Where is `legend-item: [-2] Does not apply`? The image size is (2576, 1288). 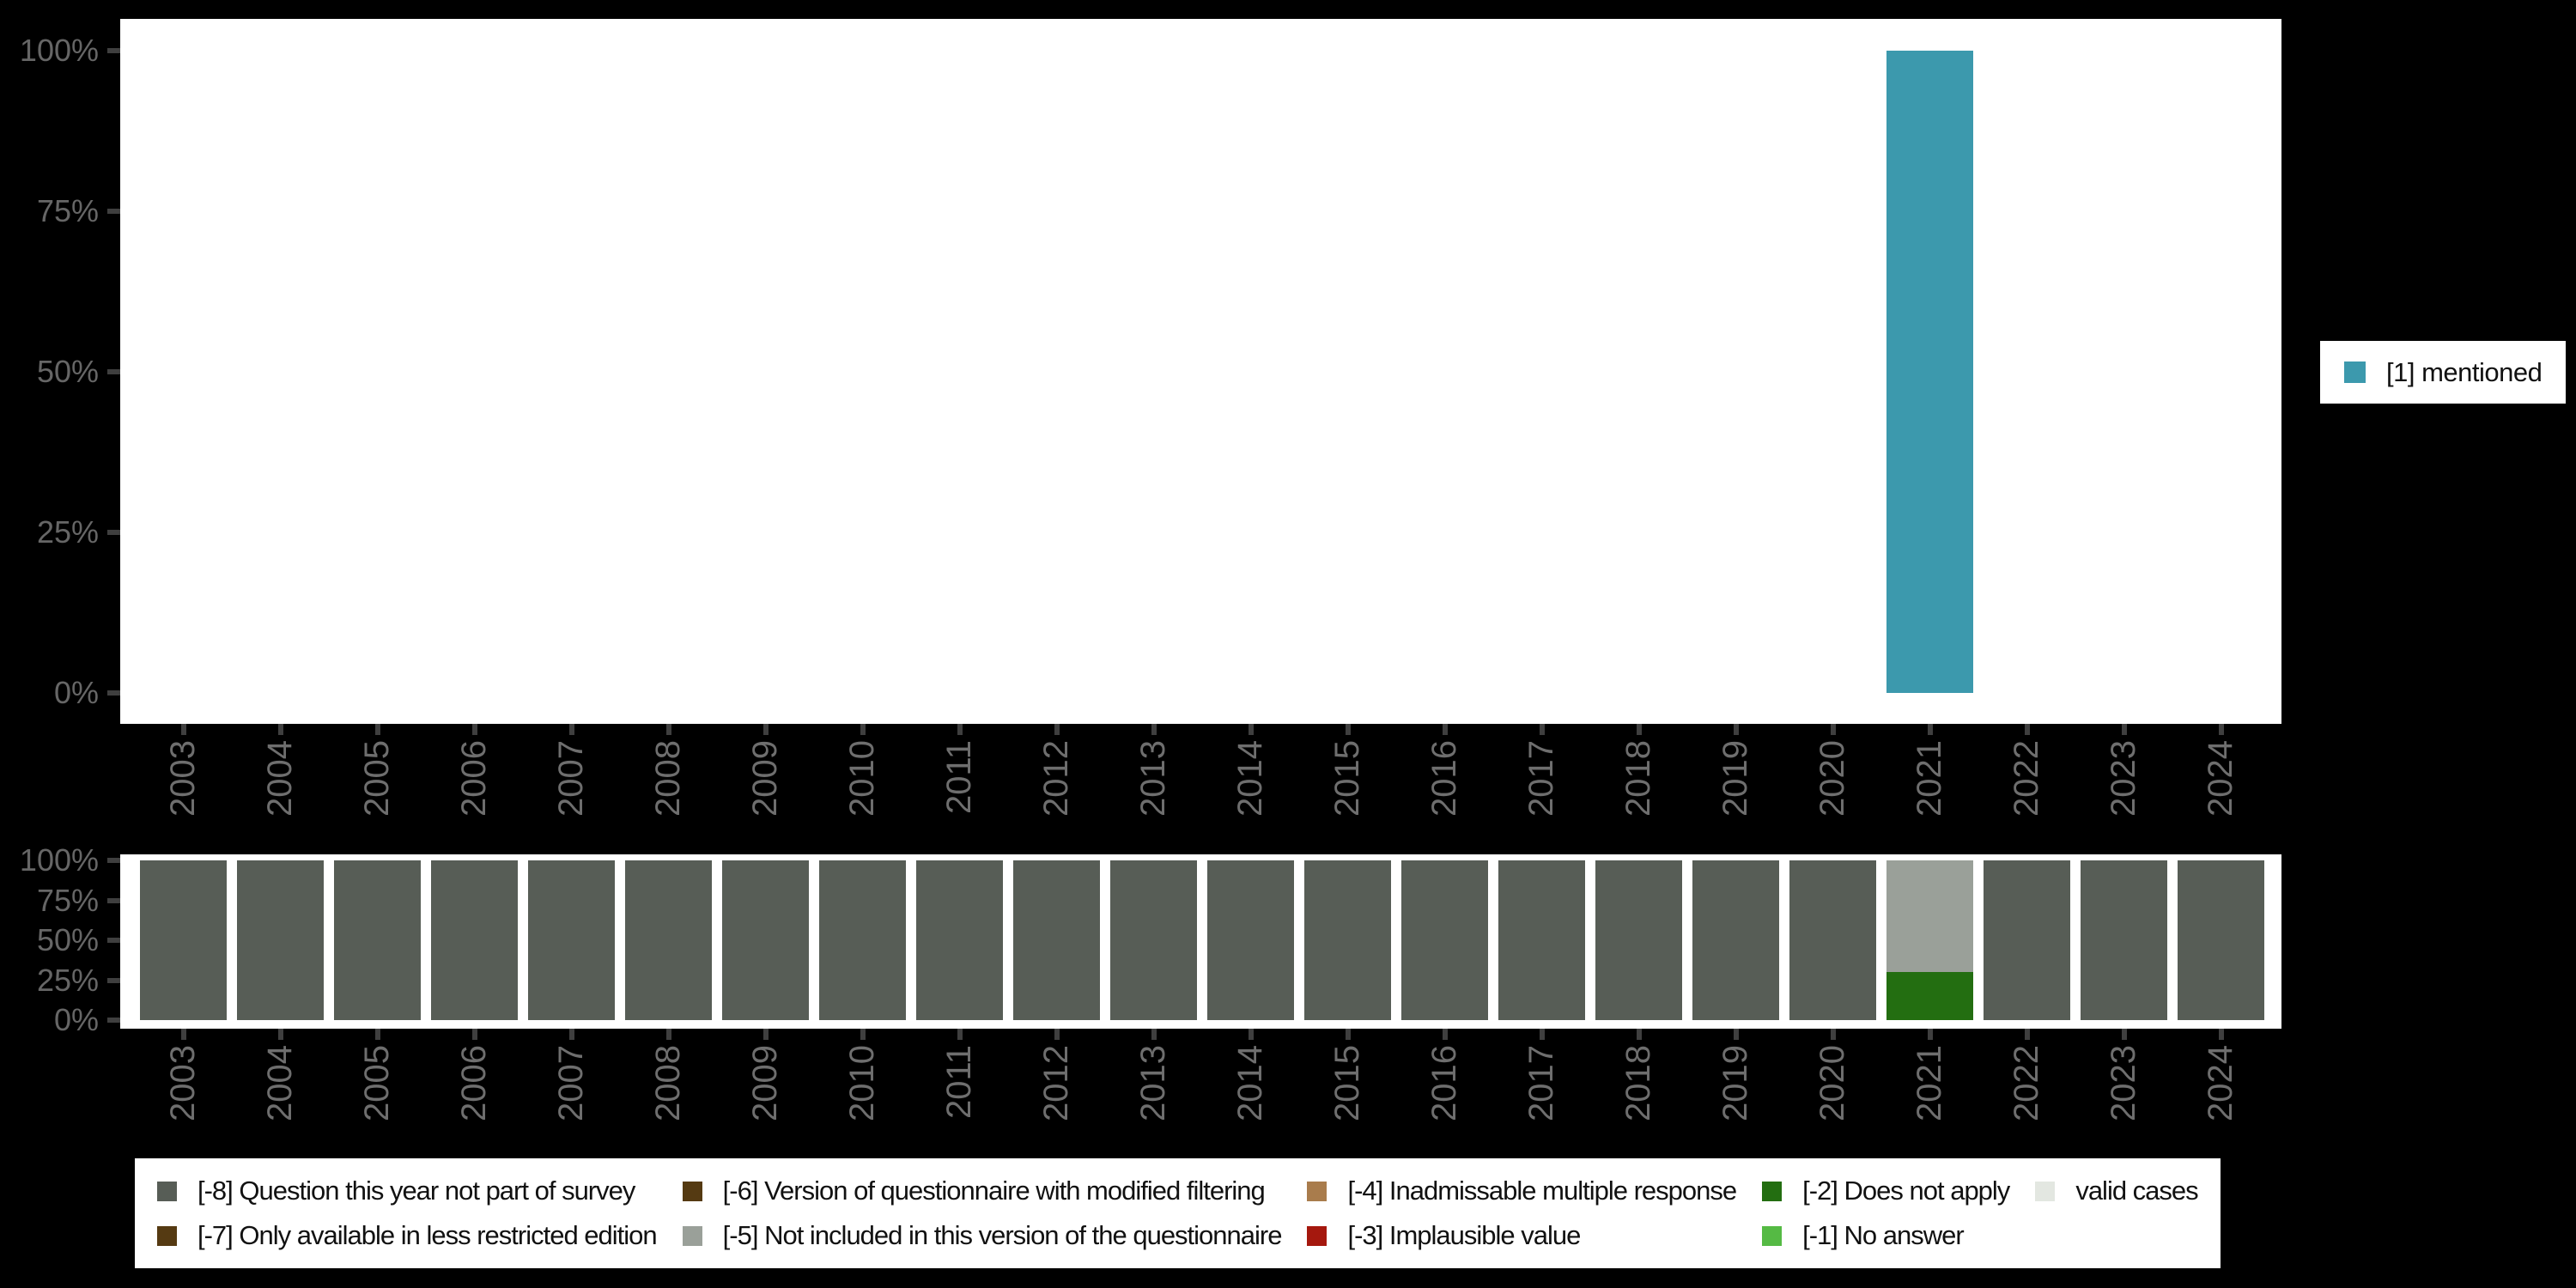
legend-item: [-2] Does not apply is located at coordinates (1886, 1191).